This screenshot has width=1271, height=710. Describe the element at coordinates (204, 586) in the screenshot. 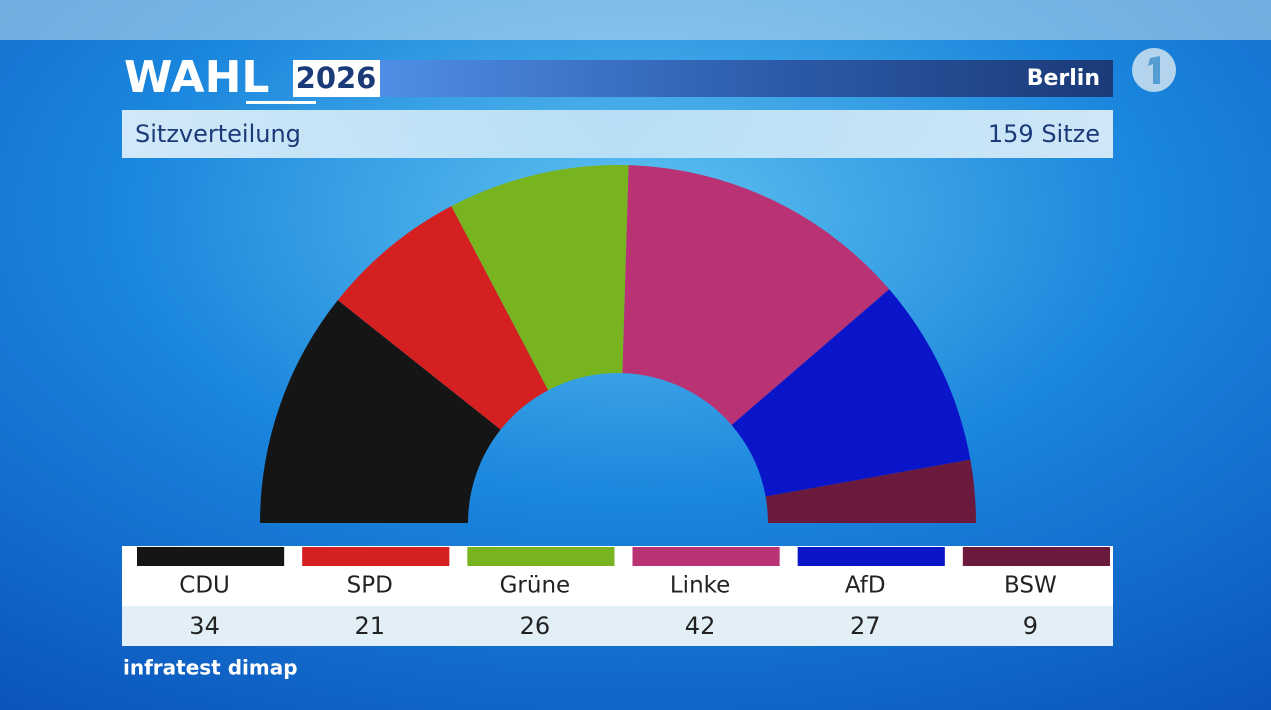

I see `legend-label: CDU` at that location.